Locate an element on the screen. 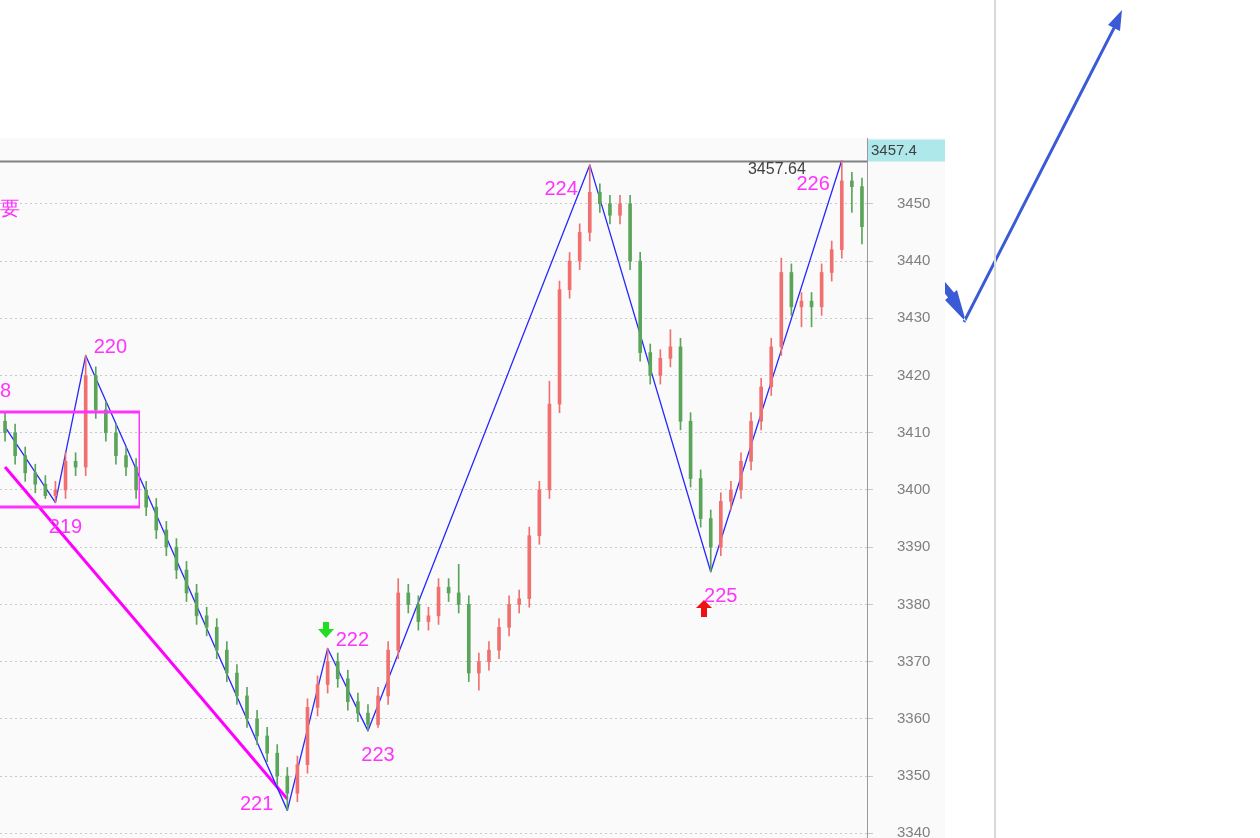 Image resolution: width=1260 pixels, height=838 pixels. annotation: 222 is located at coordinates (352, 639).